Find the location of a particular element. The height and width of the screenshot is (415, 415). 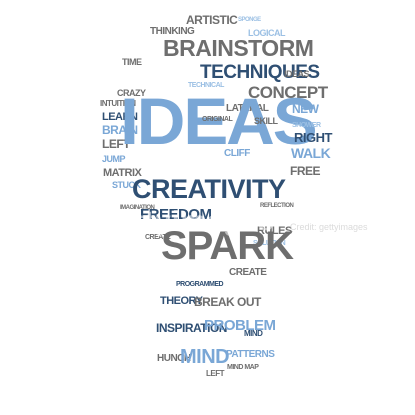

word-logical: LOGICAL is located at coordinates (267, 33).